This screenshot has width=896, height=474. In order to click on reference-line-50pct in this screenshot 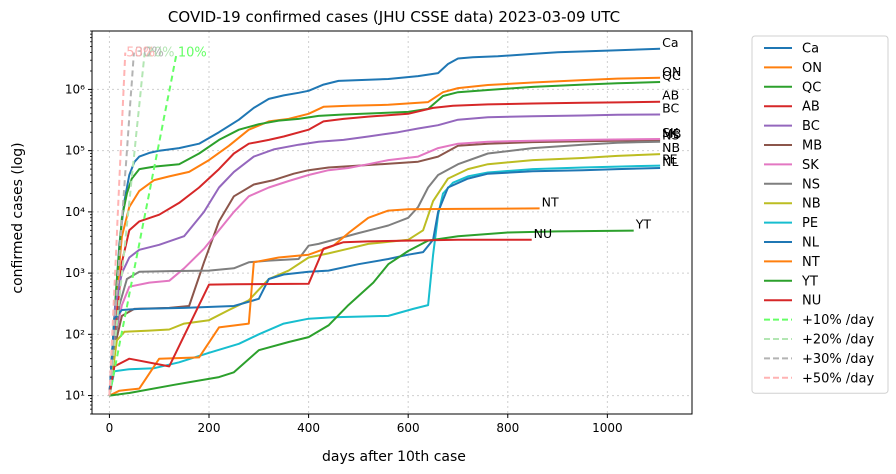, I will do `click(117, 224)`.